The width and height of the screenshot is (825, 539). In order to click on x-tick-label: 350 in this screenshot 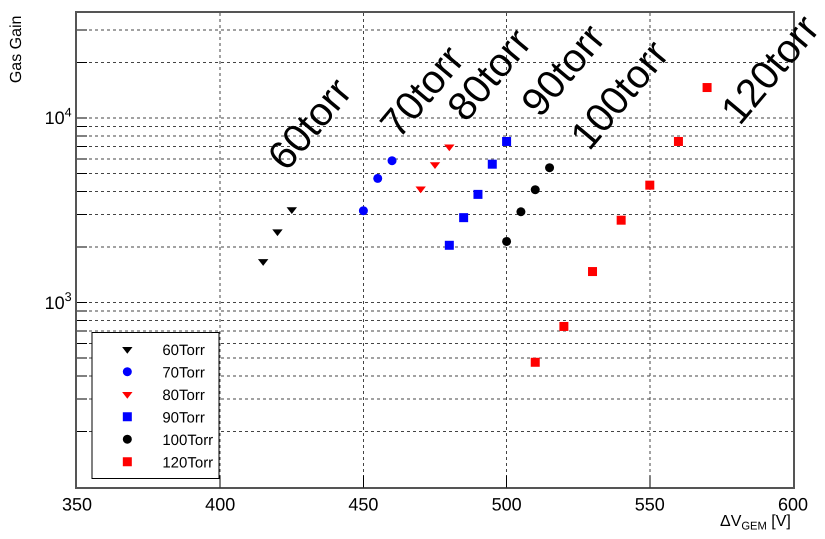, I will do `click(77, 504)`.